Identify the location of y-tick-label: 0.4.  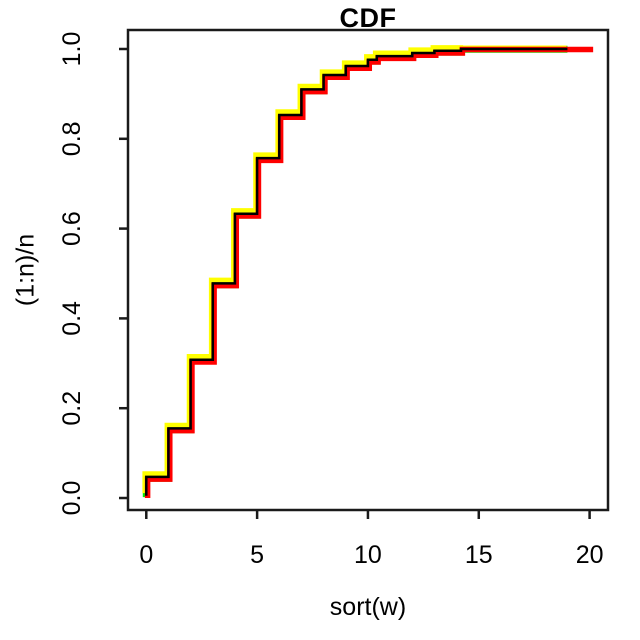
(72, 318).